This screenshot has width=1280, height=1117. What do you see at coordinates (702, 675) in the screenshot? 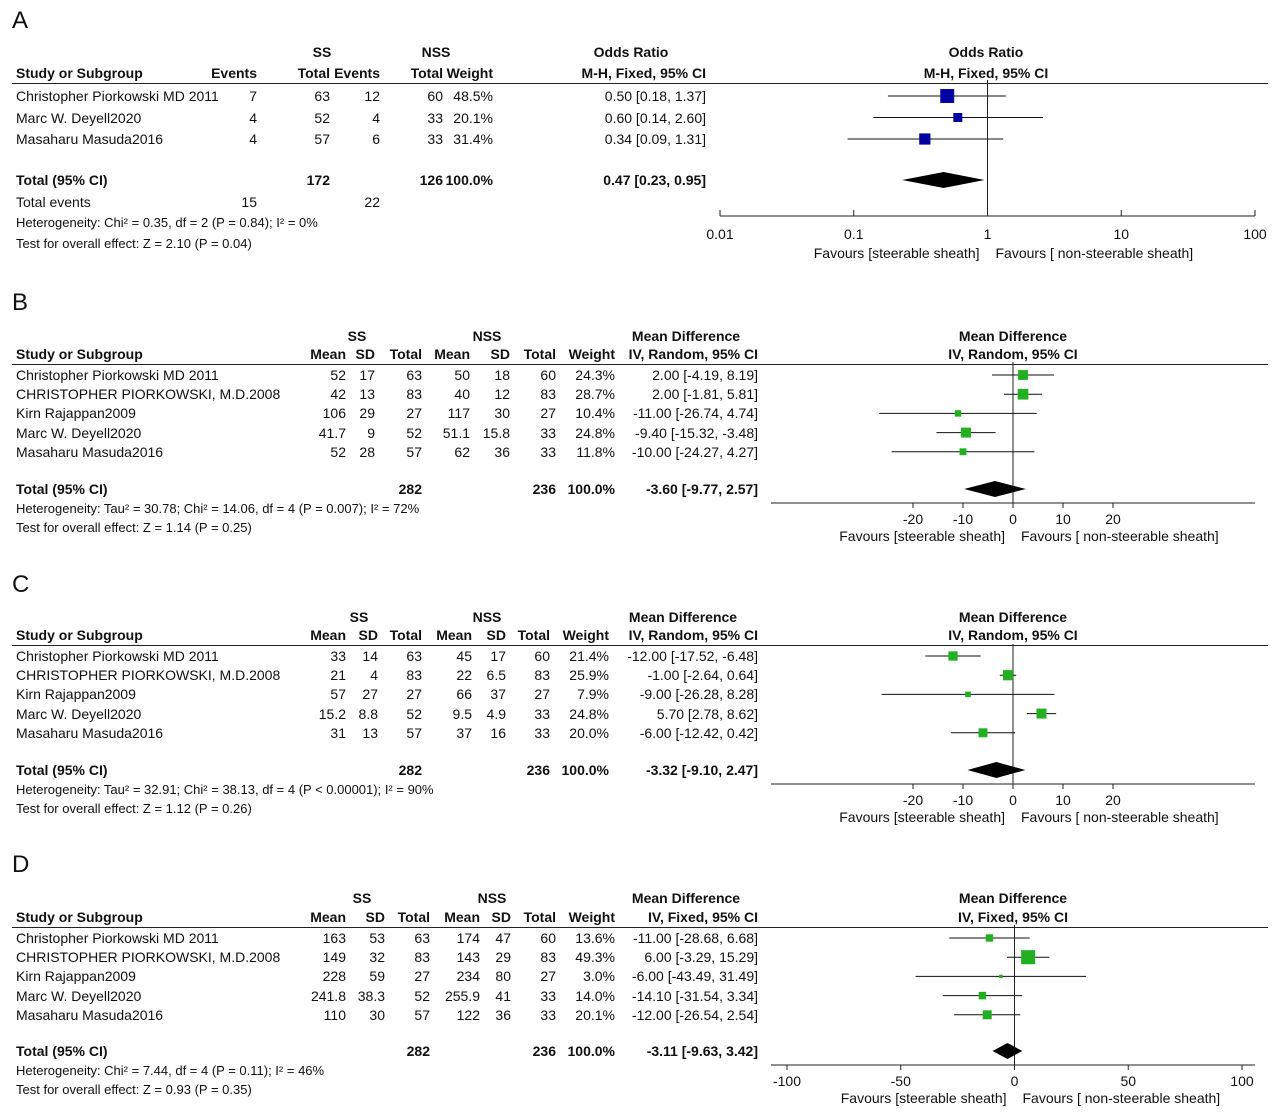
I see `study-effect-ci: -1.00 [-2.64, 0.64]` at bounding box center [702, 675].